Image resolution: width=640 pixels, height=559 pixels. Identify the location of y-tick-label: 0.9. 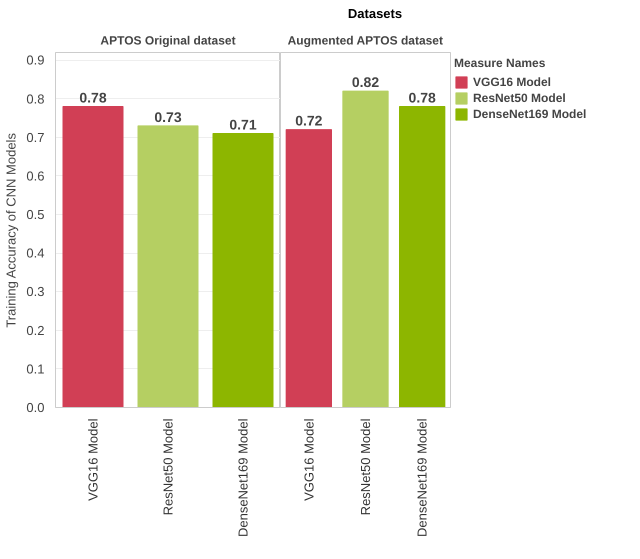
(35, 60).